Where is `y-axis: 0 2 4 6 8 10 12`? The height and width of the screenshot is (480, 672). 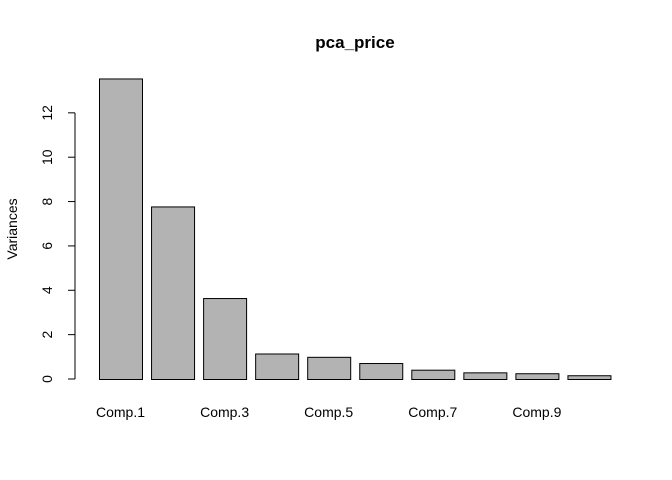 y-axis: 0 2 4 6 8 10 12 is located at coordinates (57, 244).